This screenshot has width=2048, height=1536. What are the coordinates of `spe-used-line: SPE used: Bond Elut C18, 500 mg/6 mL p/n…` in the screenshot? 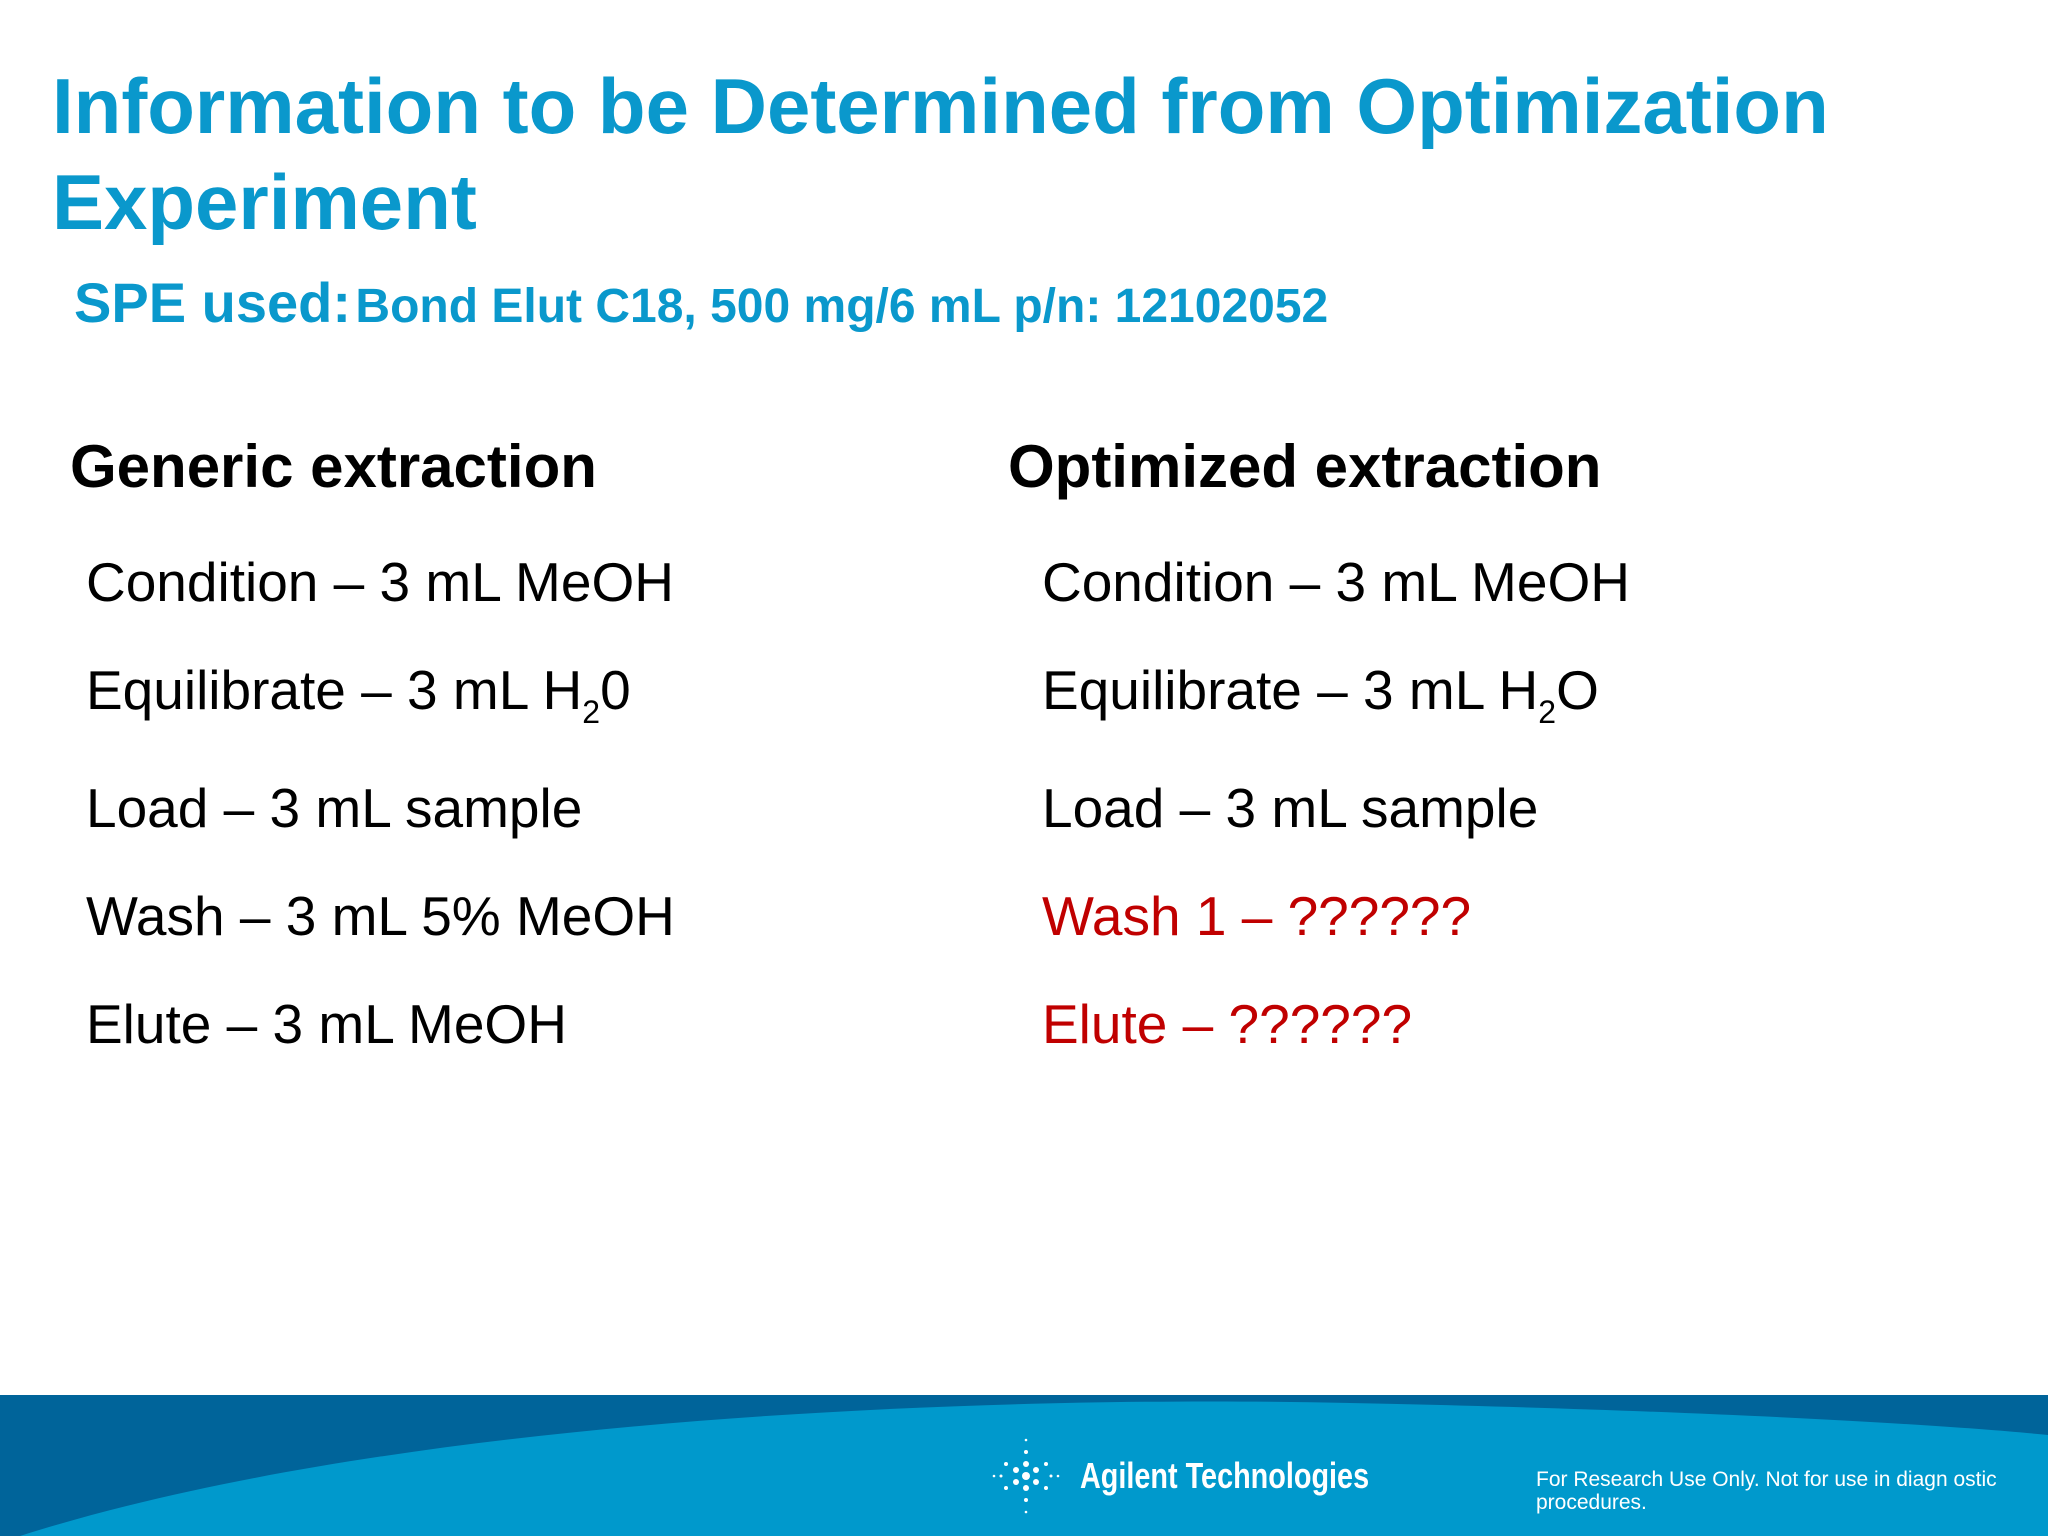 It's located at (701, 302).